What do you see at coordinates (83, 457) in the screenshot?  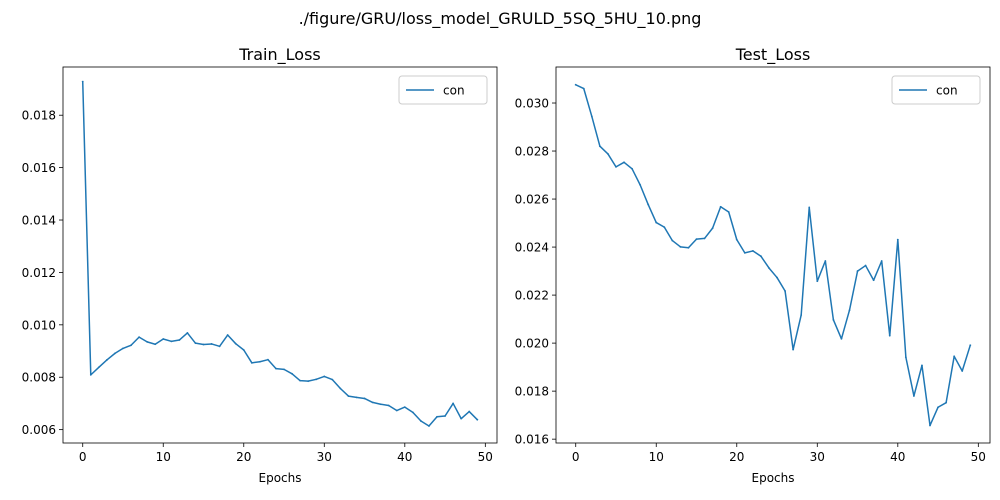 I see `chart0-xtick-label: 0` at bounding box center [83, 457].